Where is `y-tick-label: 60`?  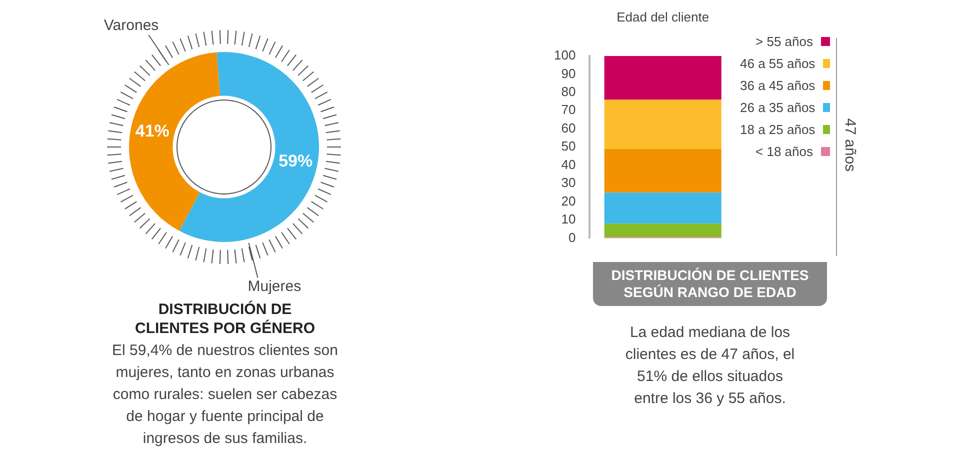
y-tick-label: 60 is located at coordinates (568, 128).